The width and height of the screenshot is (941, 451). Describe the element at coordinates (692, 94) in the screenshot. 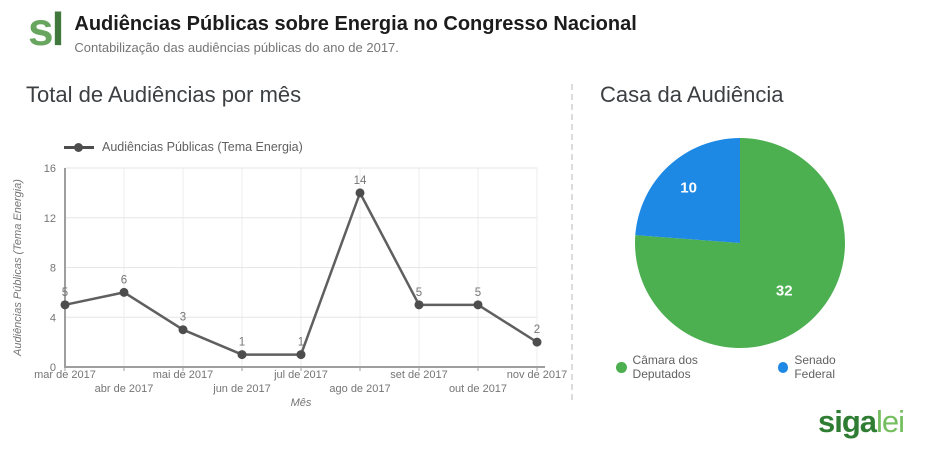

I see `pie-chart-title: Casa da Audiência` at that location.